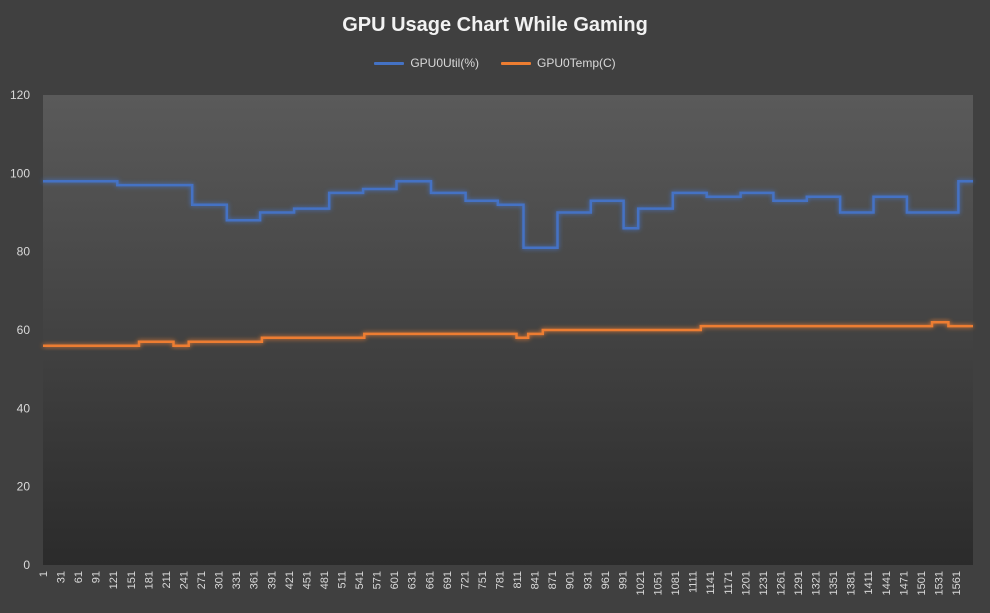  I want to click on x-tick-label: 751, so click(483, 580).